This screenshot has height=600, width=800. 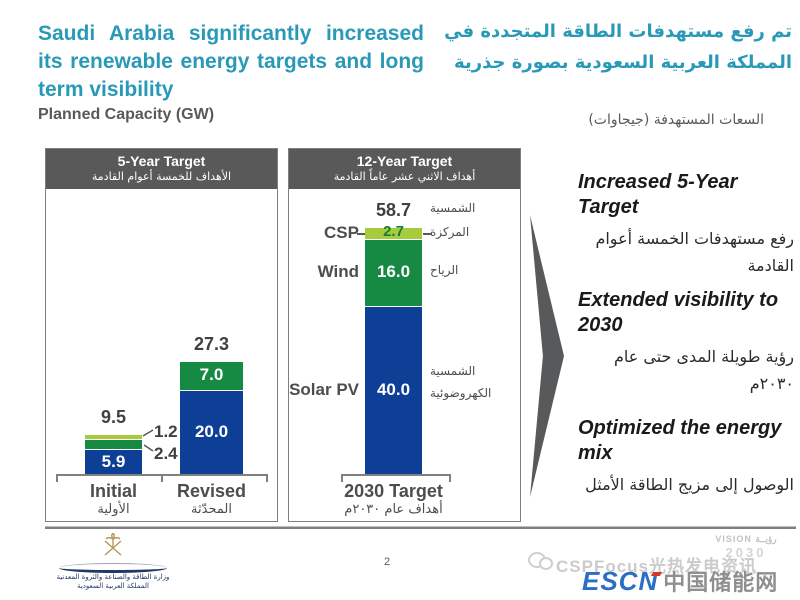 I want to click on bar-value-label: 2.7, so click(x=393, y=232).